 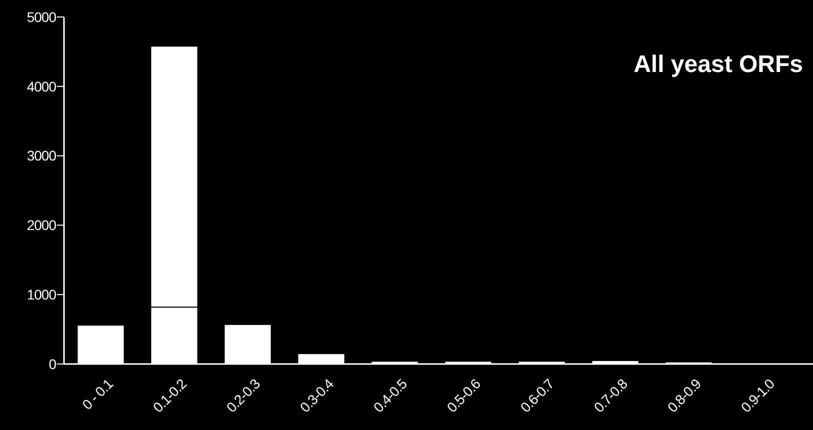 I want to click on text: All yeast ORFs, so click(x=718, y=64).